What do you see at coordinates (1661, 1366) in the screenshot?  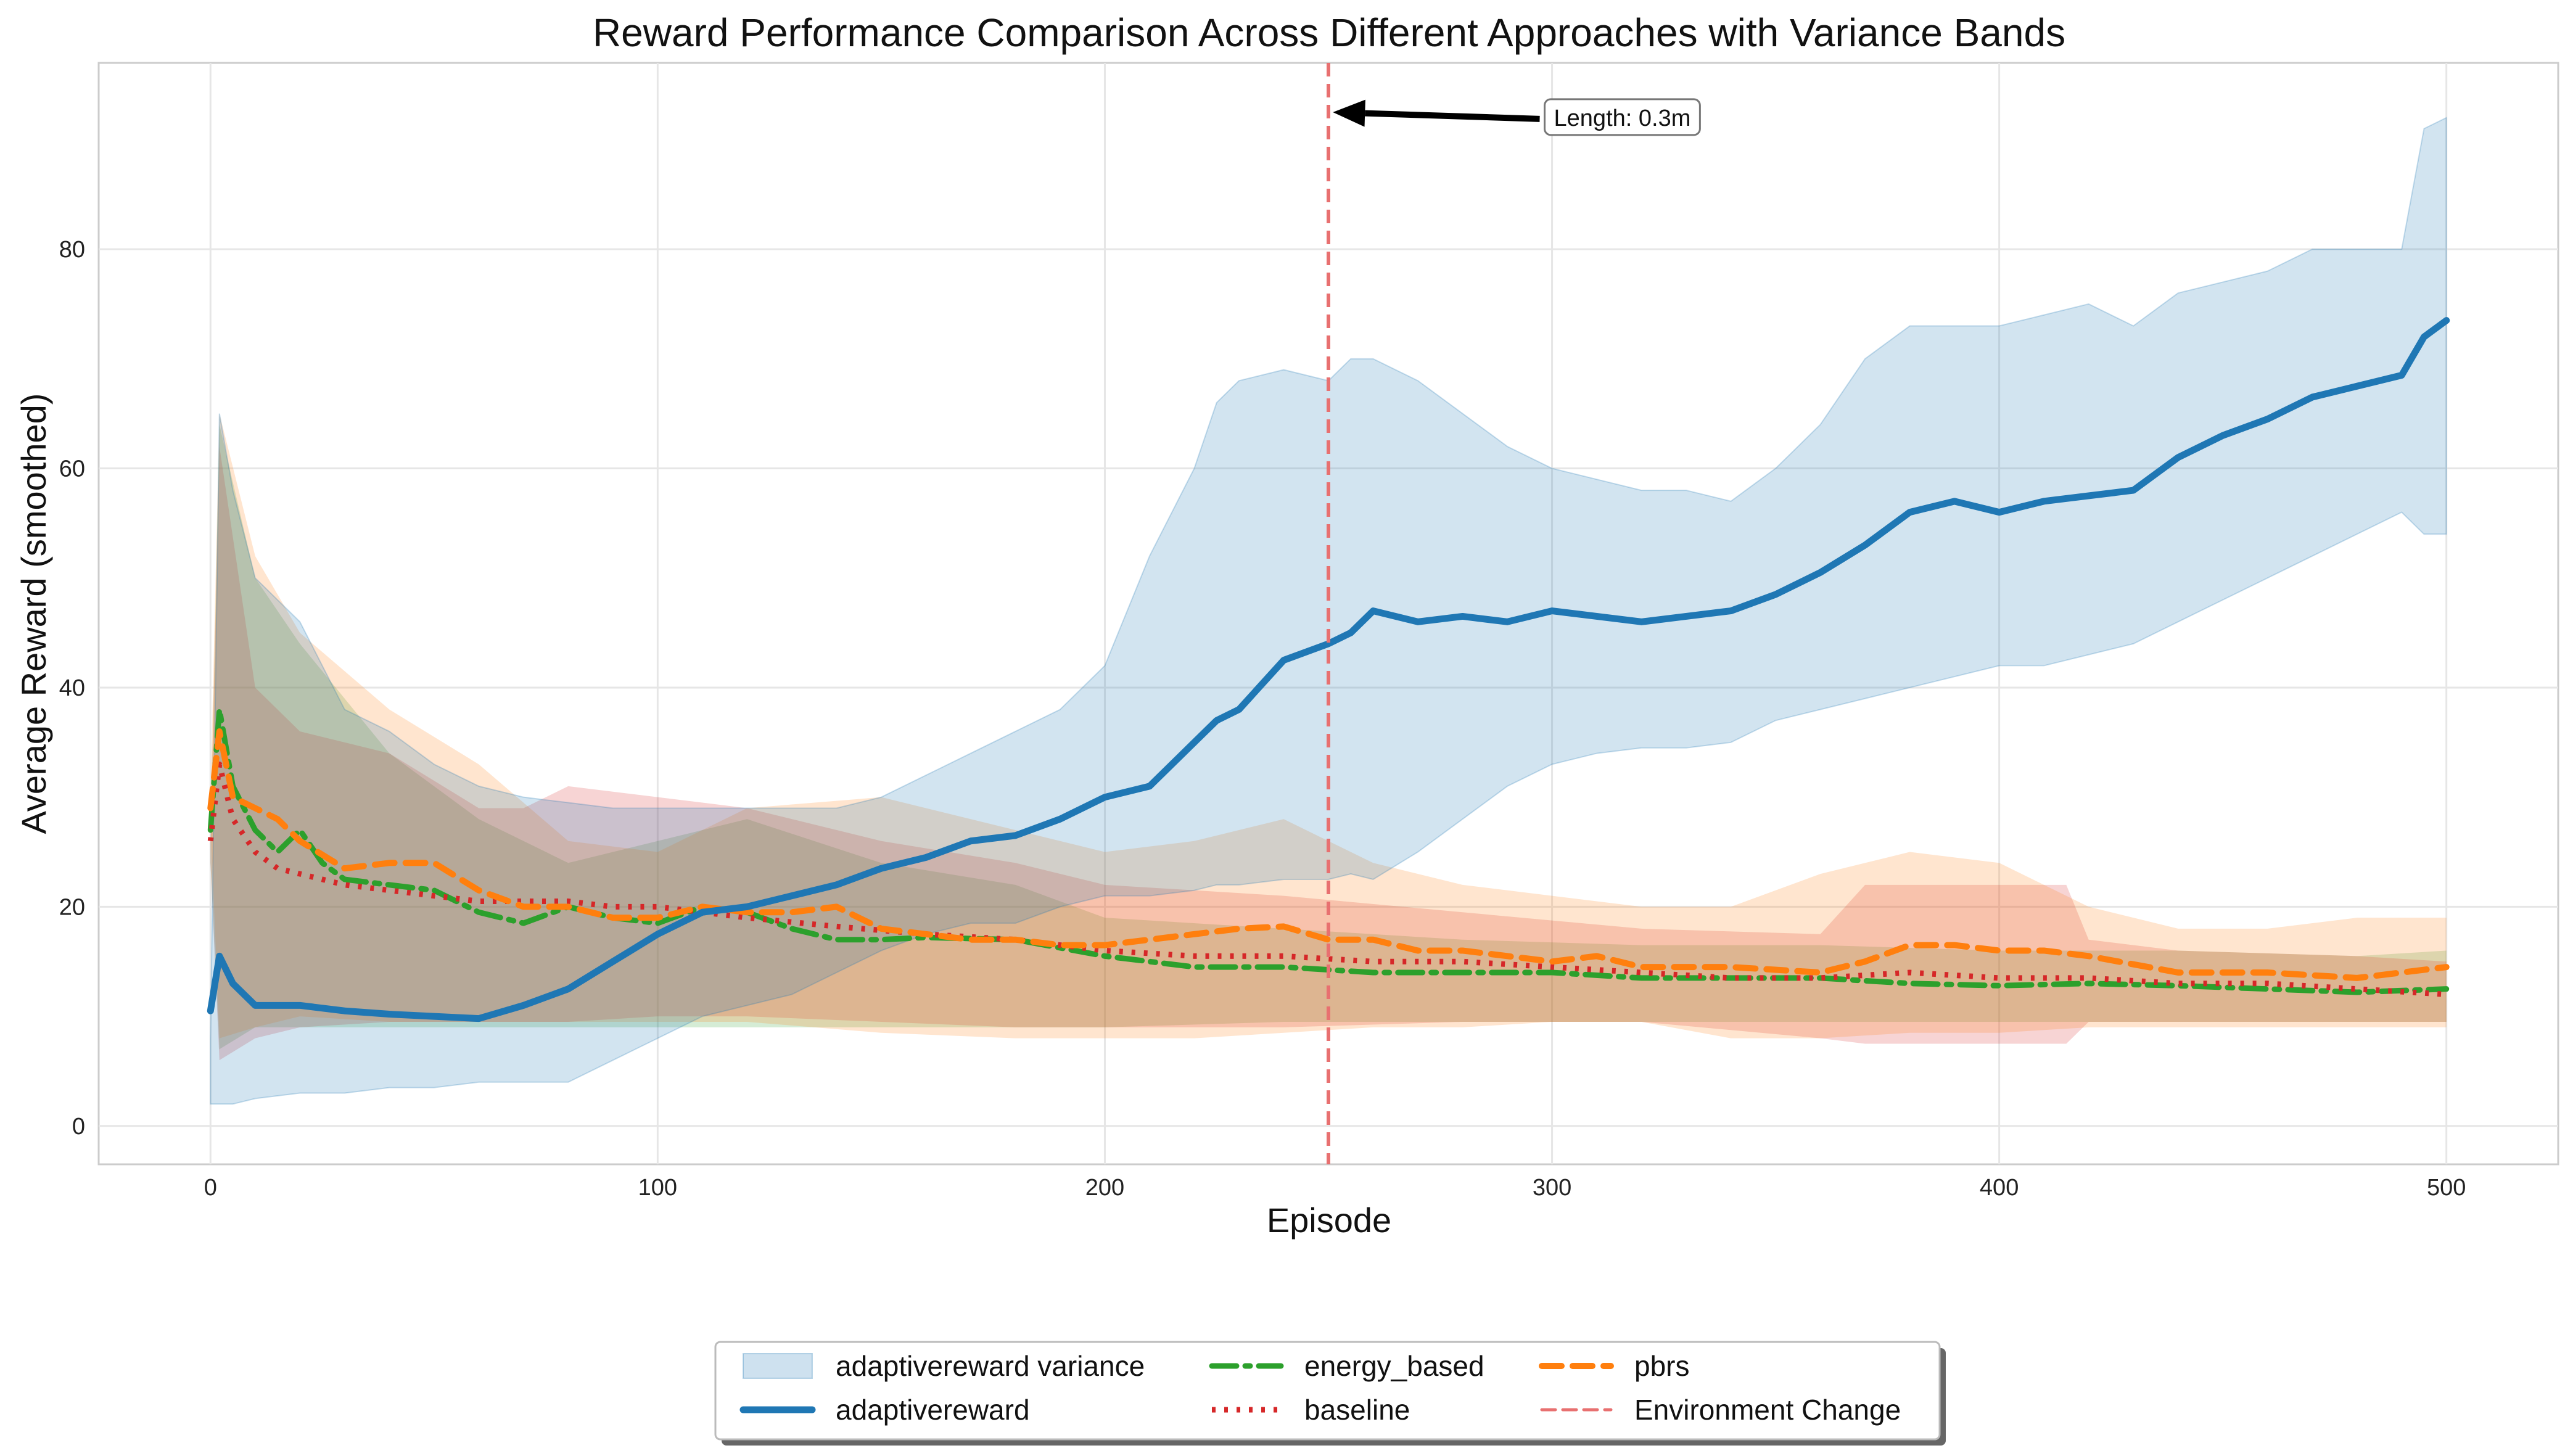 I see `legend-label: pbrs` at bounding box center [1661, 1366].